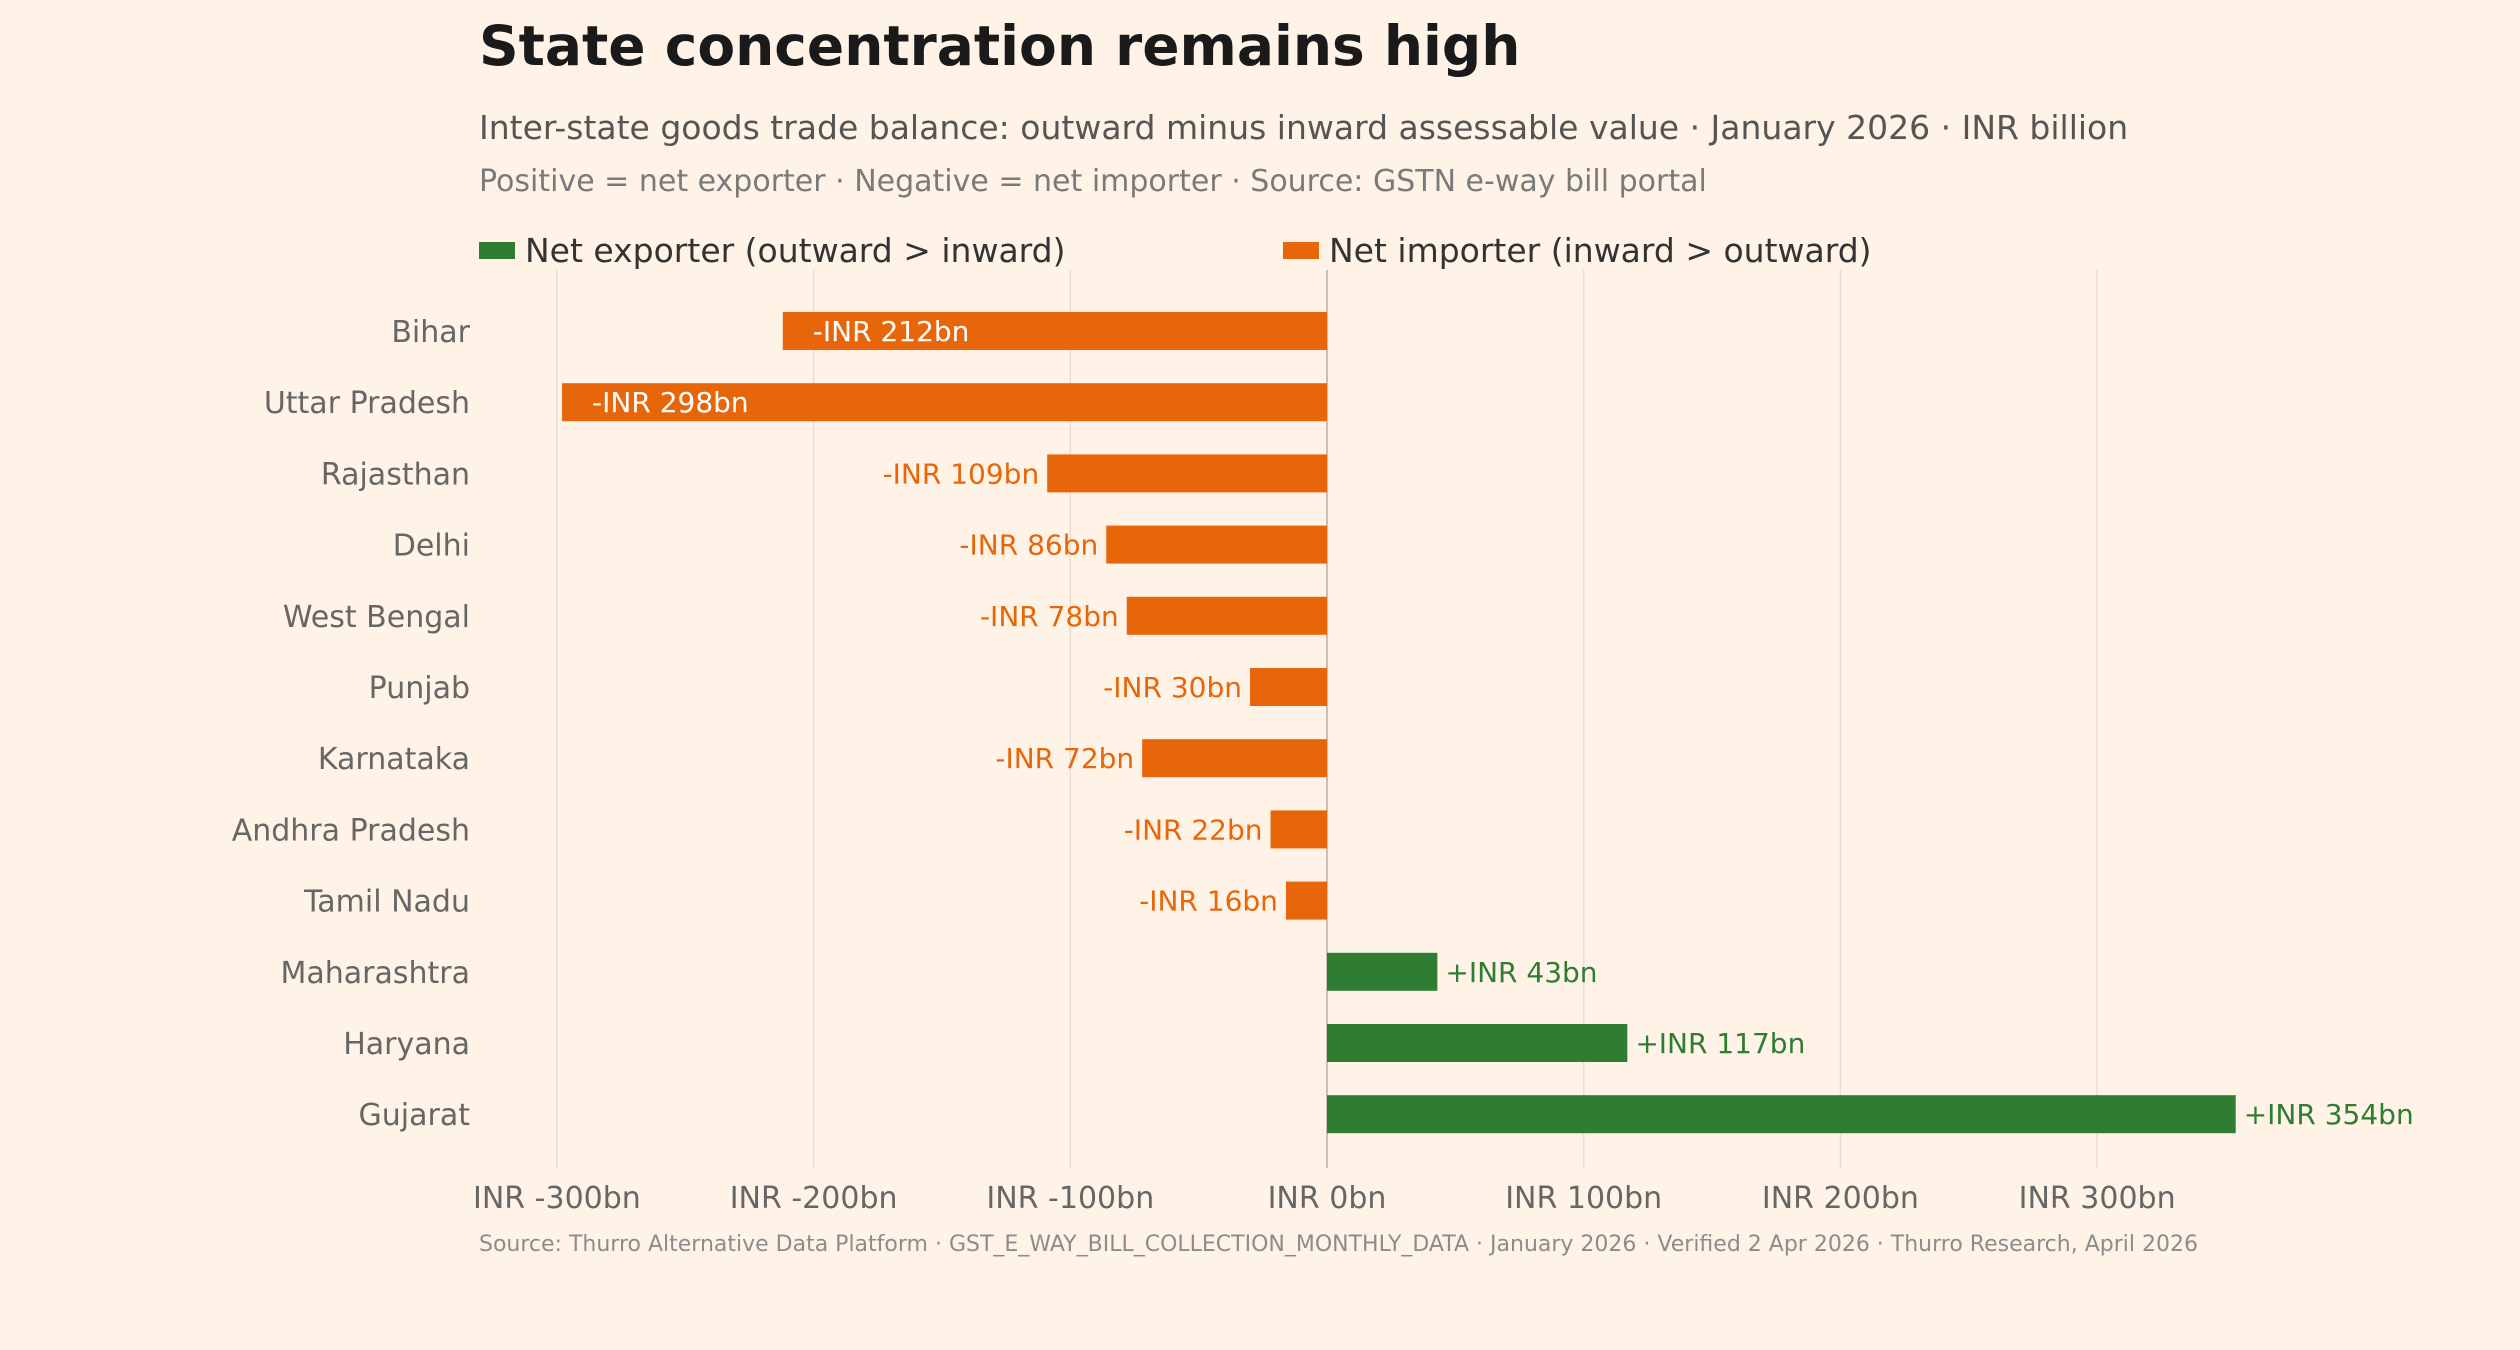  Describe the element at coordinates (1064, 758) in the screenshot. I see `data-label: -INR 72bn` at that location.